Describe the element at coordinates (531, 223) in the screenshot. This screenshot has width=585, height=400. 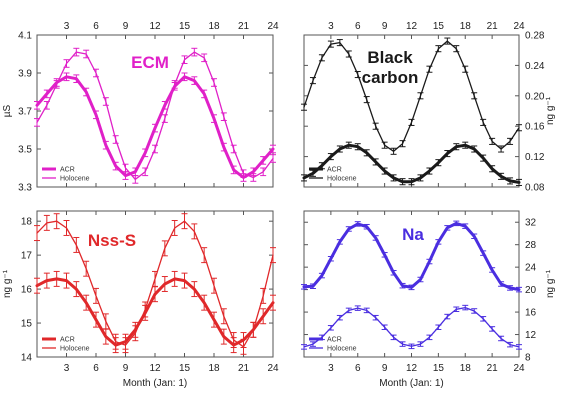
I see `y-tick-label: 32` at that location.